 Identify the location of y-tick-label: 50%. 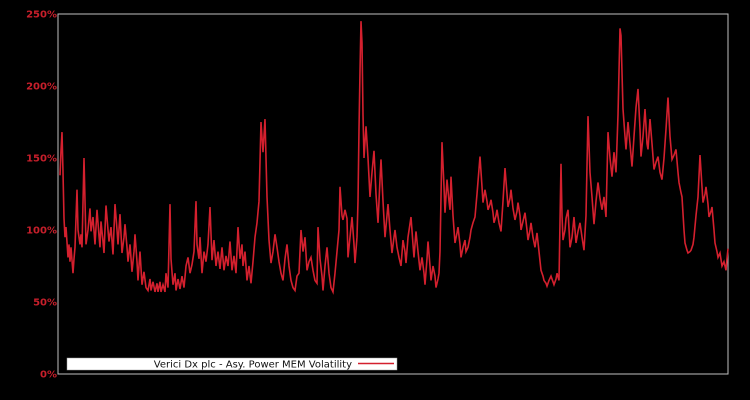
(45, 303).